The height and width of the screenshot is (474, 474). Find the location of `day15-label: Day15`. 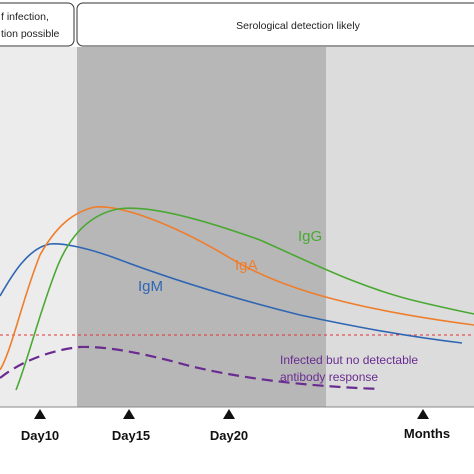

day15-label: Day15 is located at coordinates (131, 435).